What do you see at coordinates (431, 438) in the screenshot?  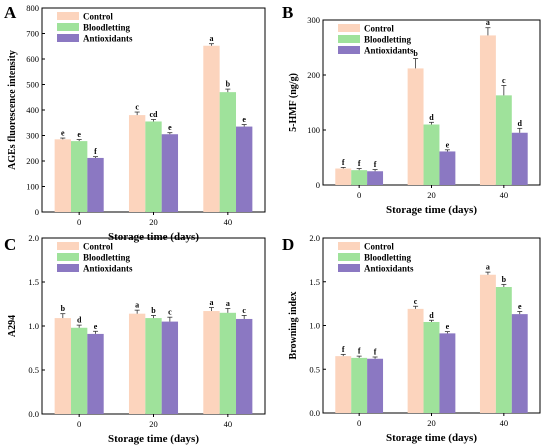 I see `x-axis-label: Storage time (days)` at bounding box center [431, 438].